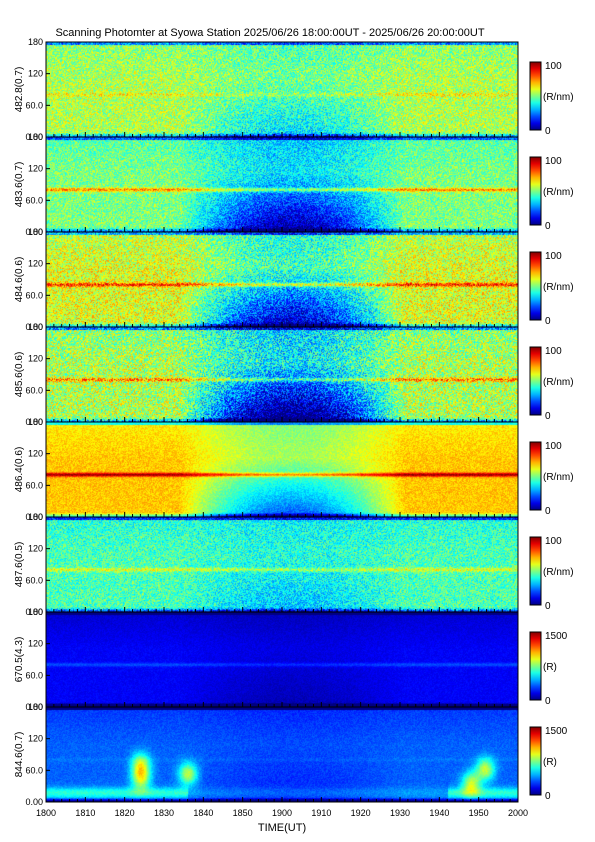 The height and width of the screenshot is (842, 595). What do you see at coordinates (400, 813) in the screenshot?
I see `x-tick-label: 1930` at bounding box center [400, 813].